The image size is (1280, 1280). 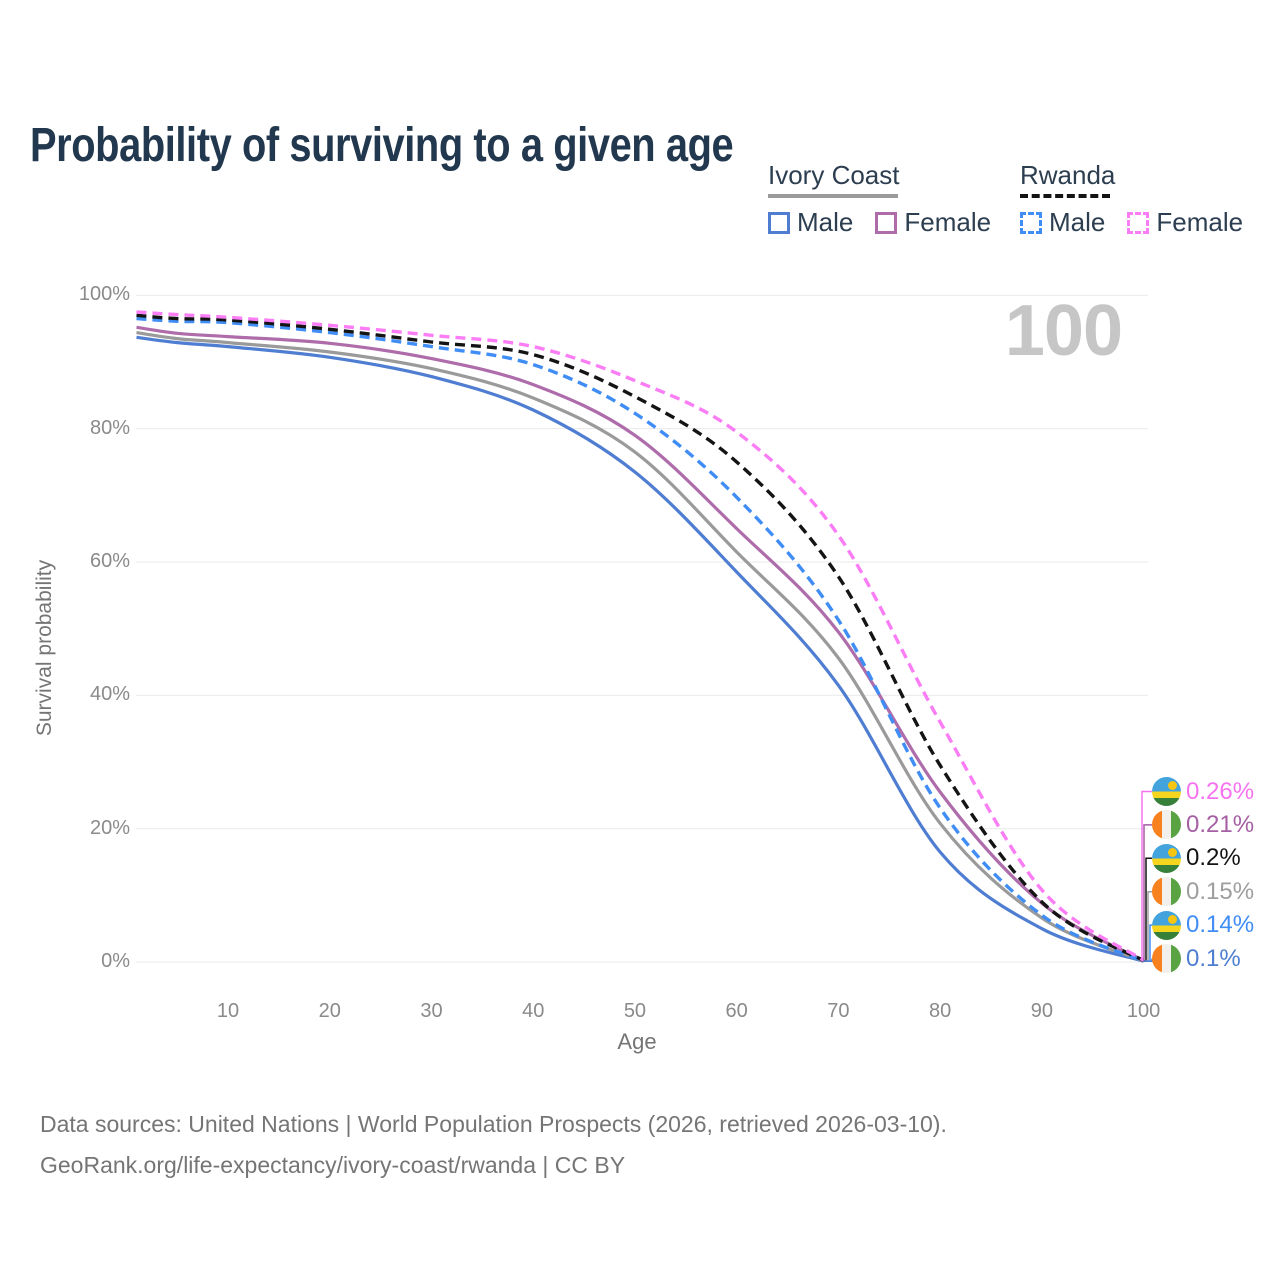 I want to click on y-tick-label: 0%, so click(x=115, y=961).